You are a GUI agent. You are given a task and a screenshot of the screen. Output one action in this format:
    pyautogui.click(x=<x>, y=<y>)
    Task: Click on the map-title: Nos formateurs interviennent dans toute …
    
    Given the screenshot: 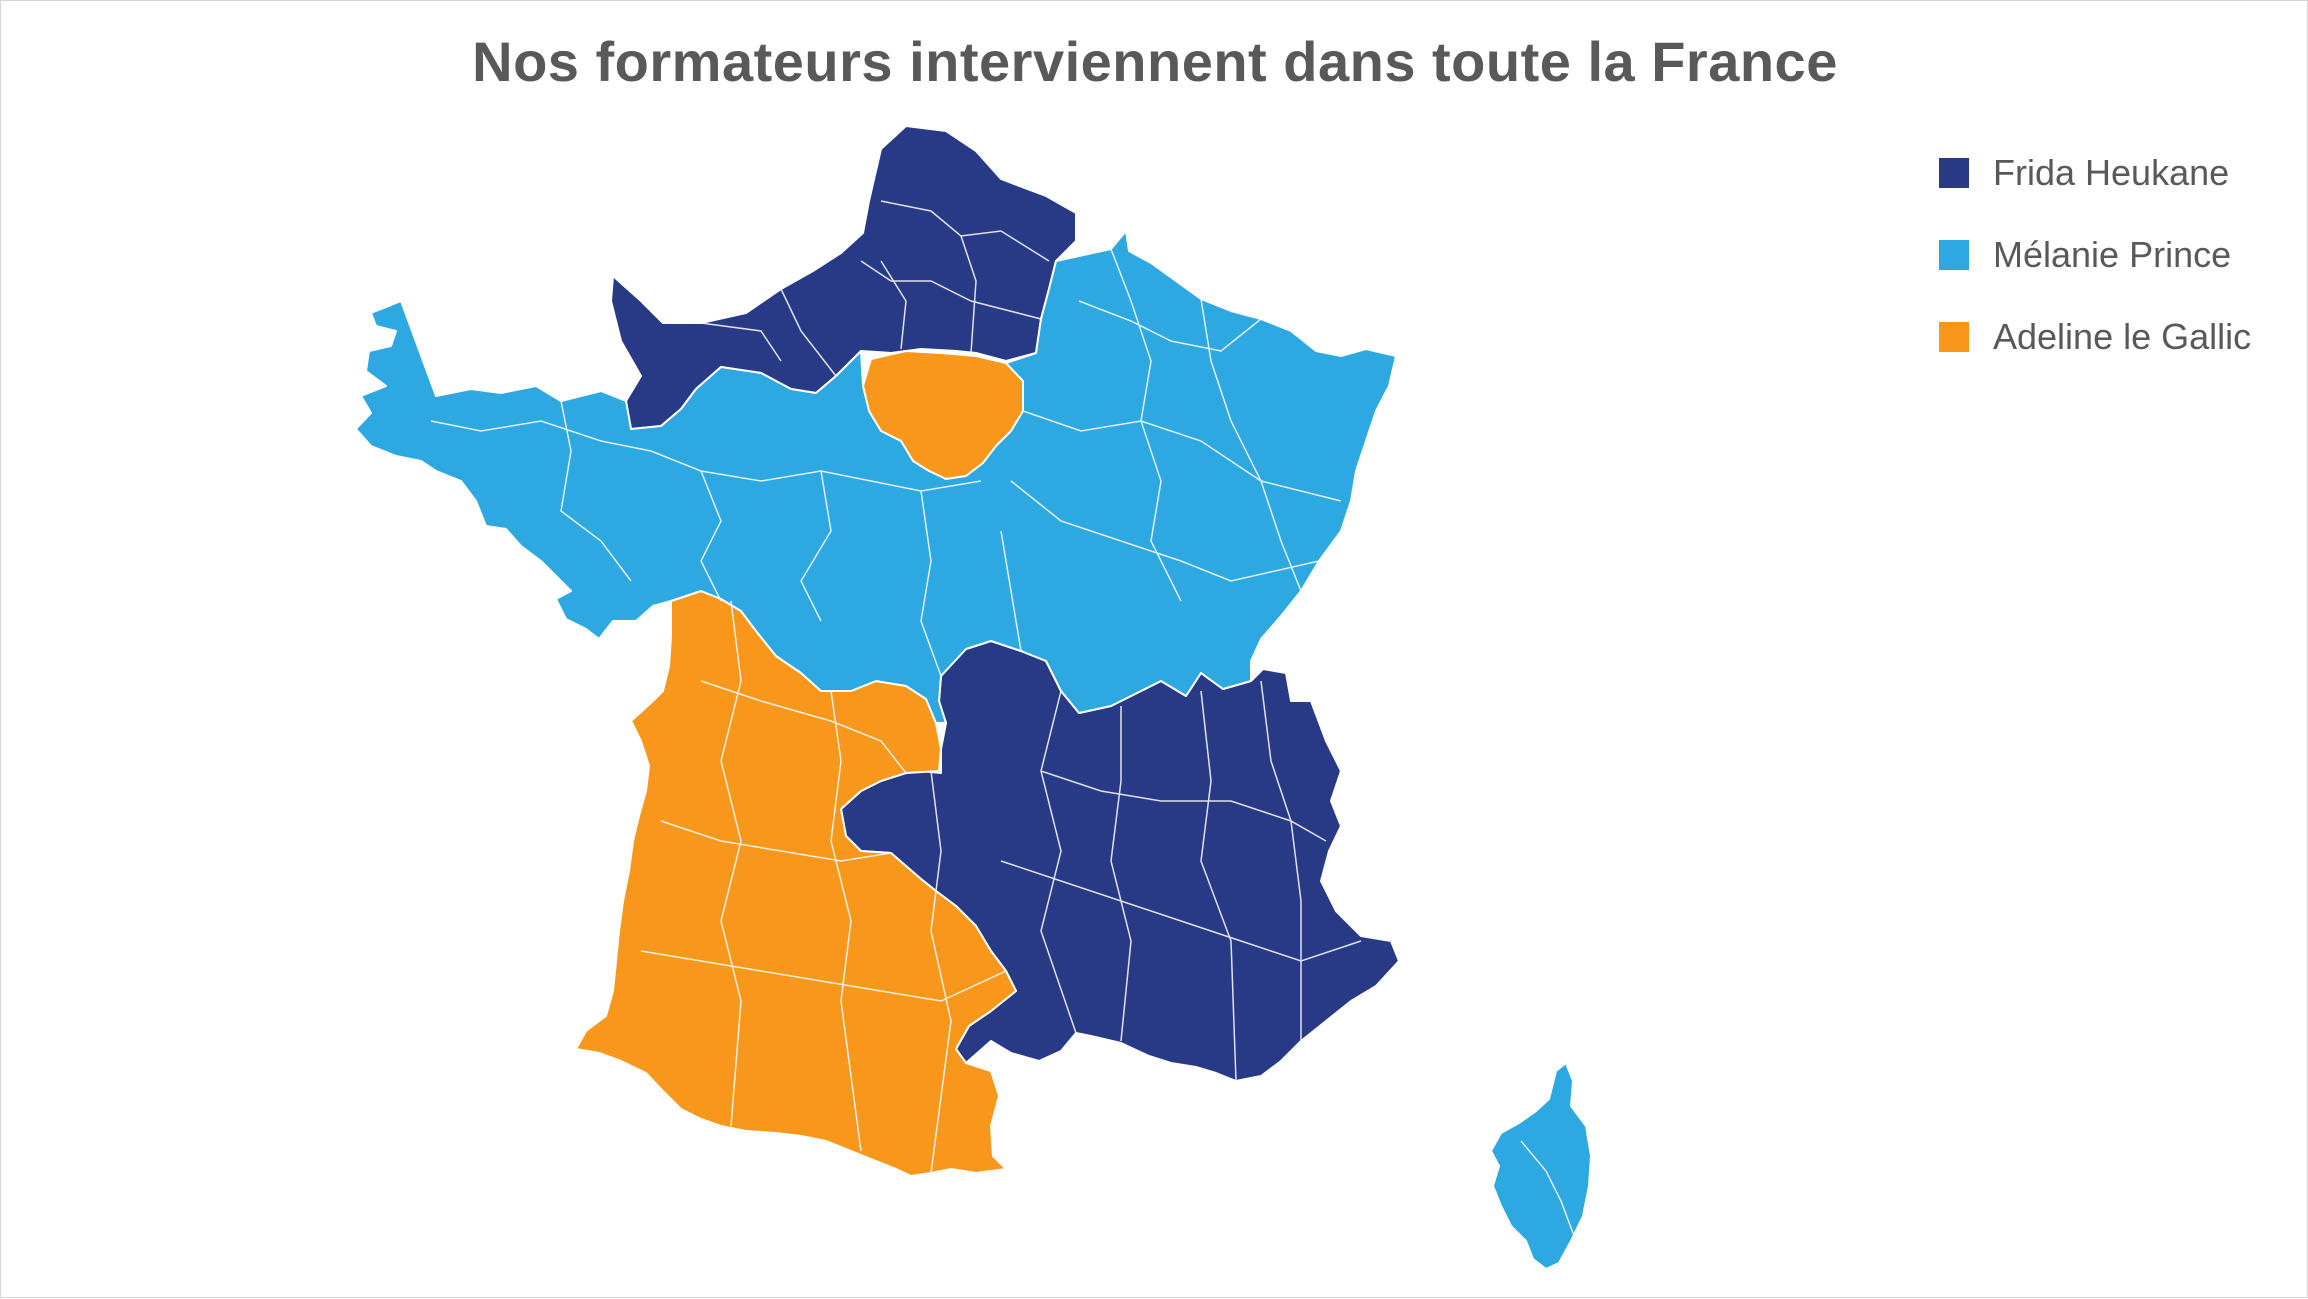 What is the action you would take?
    pyautogui.click(x=1155, y=61)
    